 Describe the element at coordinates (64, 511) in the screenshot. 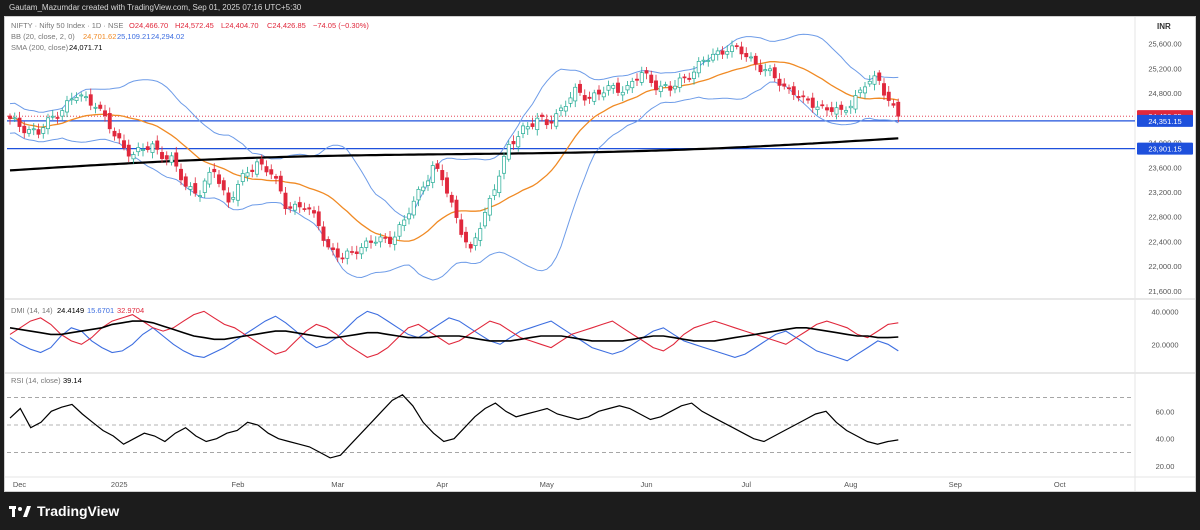

I see `tradingview-logo: TradingView` at that location.